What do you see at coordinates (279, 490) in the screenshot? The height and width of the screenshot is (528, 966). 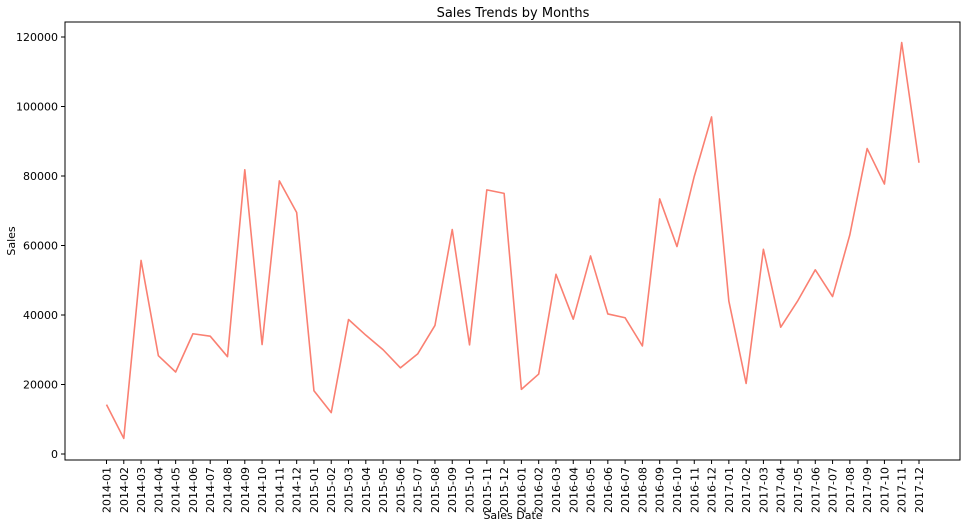 I see `x-tick-label: 2014-11` at bounding box center [279, 490].